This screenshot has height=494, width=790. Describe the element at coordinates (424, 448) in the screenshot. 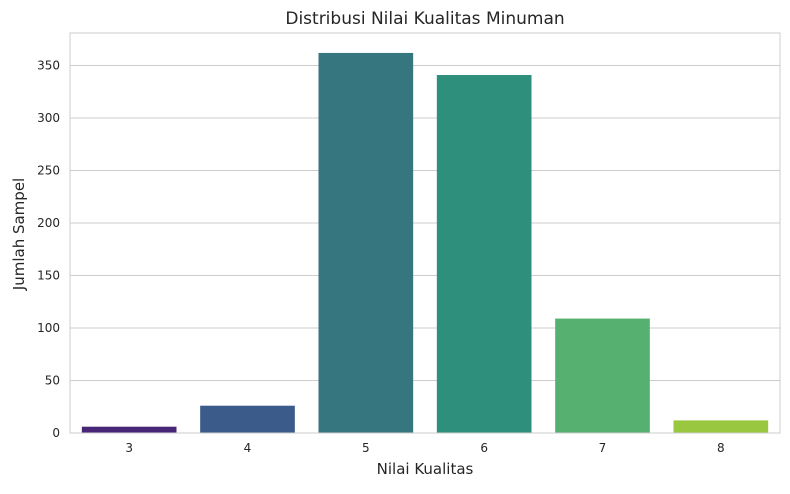

I see `x-tick-labels: 3 4 5 6 7 8` at that location.